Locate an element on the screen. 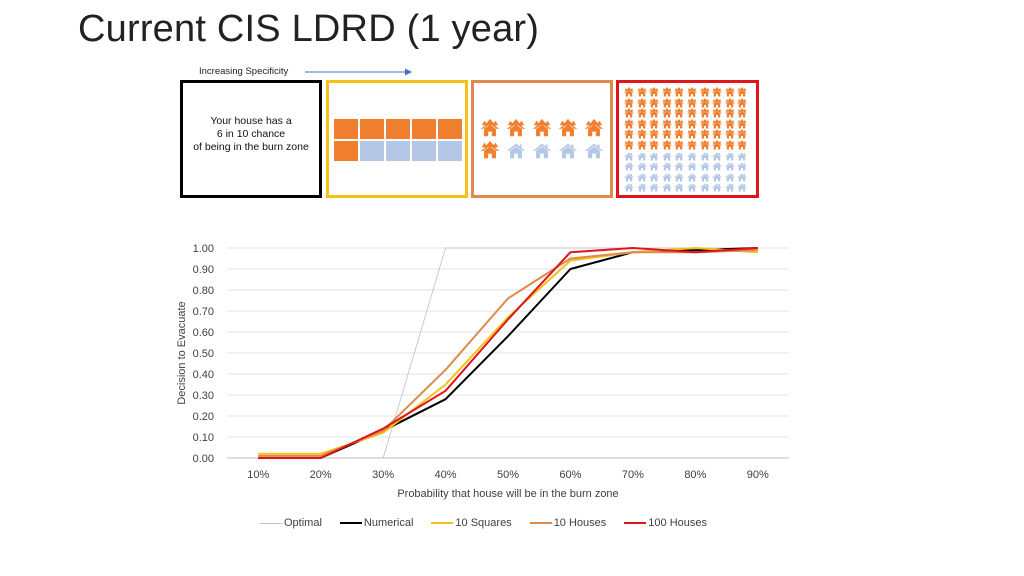 The image size is (1024, 576). x-tick-label: 10% is located at coordinates (258, 475).